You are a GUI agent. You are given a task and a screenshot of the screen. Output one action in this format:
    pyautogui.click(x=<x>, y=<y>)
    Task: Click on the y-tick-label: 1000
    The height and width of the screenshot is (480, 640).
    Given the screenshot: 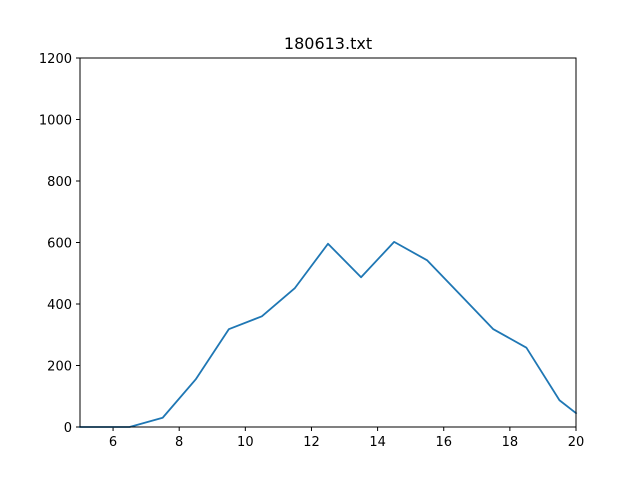 What is the action you would take?
    pyautogui.click(x=55, y=121)
    